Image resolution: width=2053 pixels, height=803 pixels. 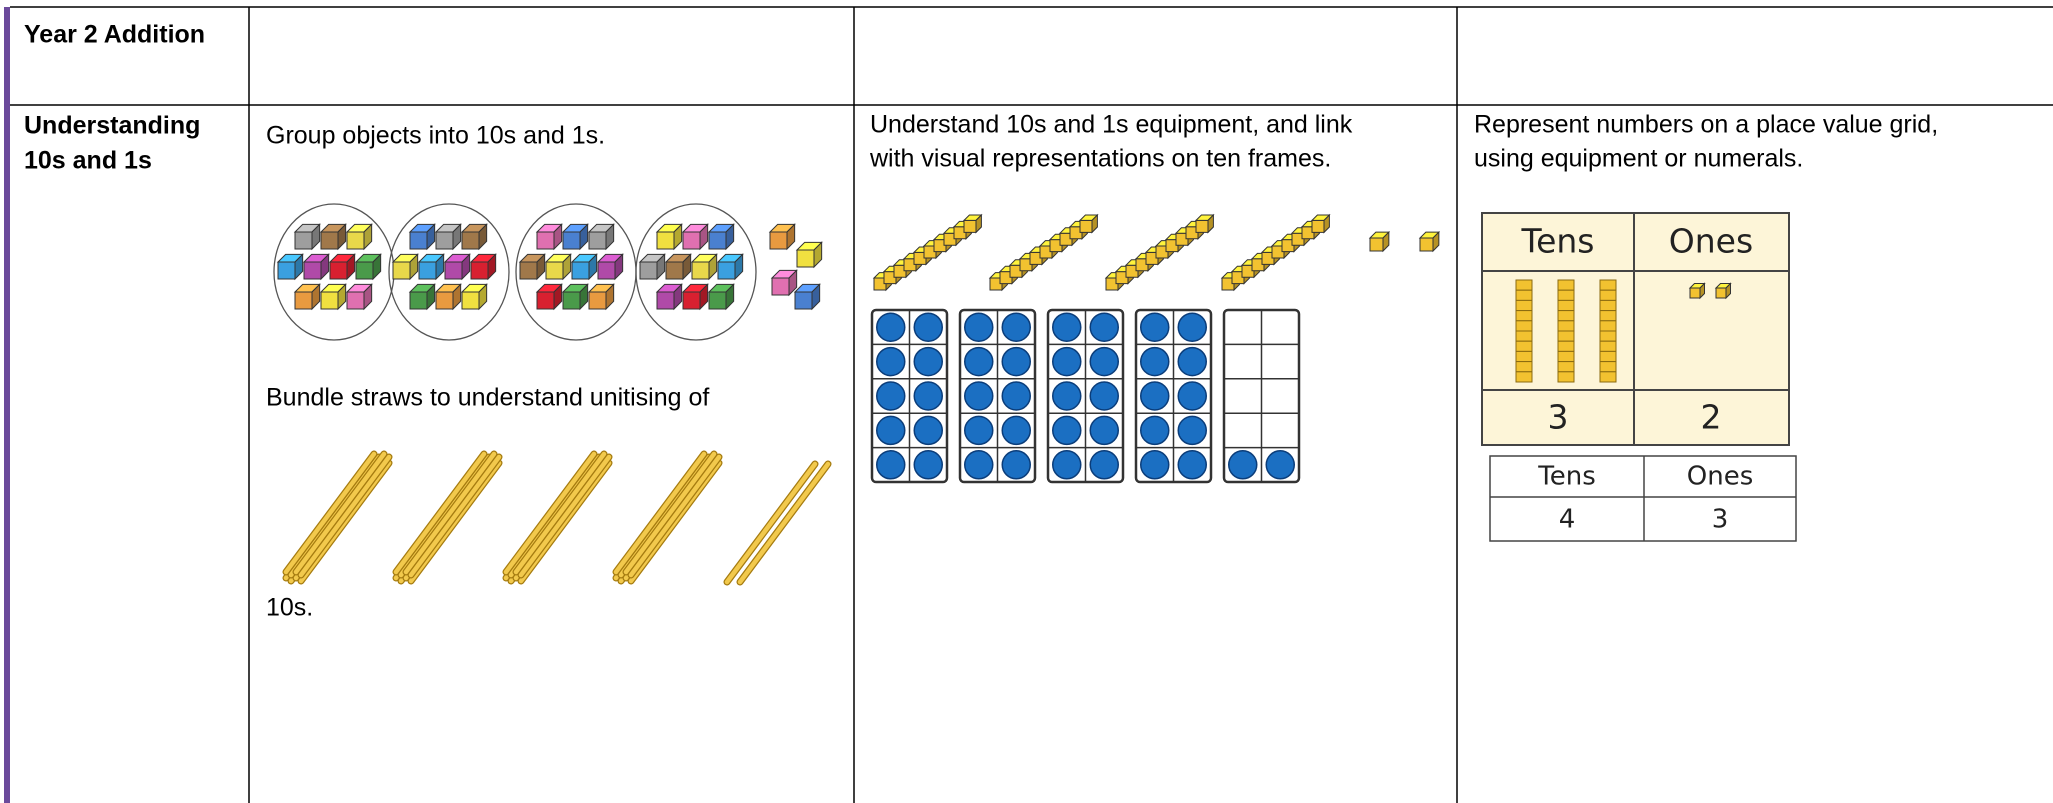 What do you see at coordinates (289, 608) in the screenshot?
I see `cell-text: 10s.` at bounding box center [289, 608].